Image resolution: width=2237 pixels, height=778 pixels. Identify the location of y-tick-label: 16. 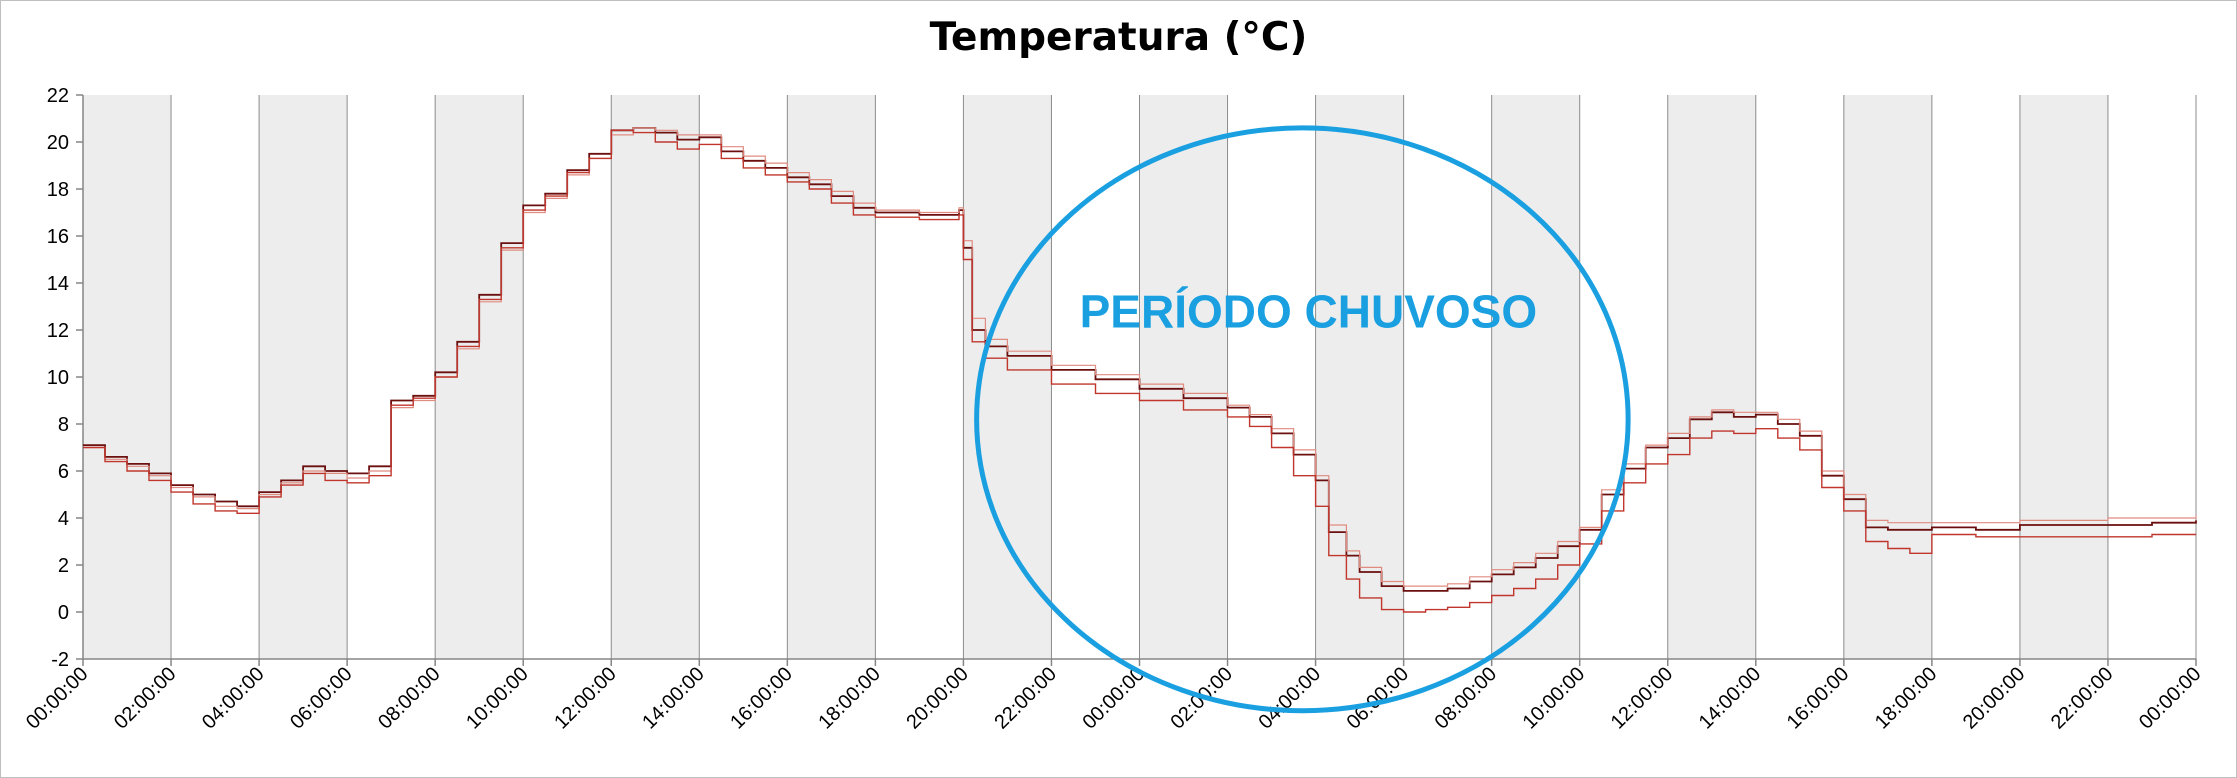
(58, 237).